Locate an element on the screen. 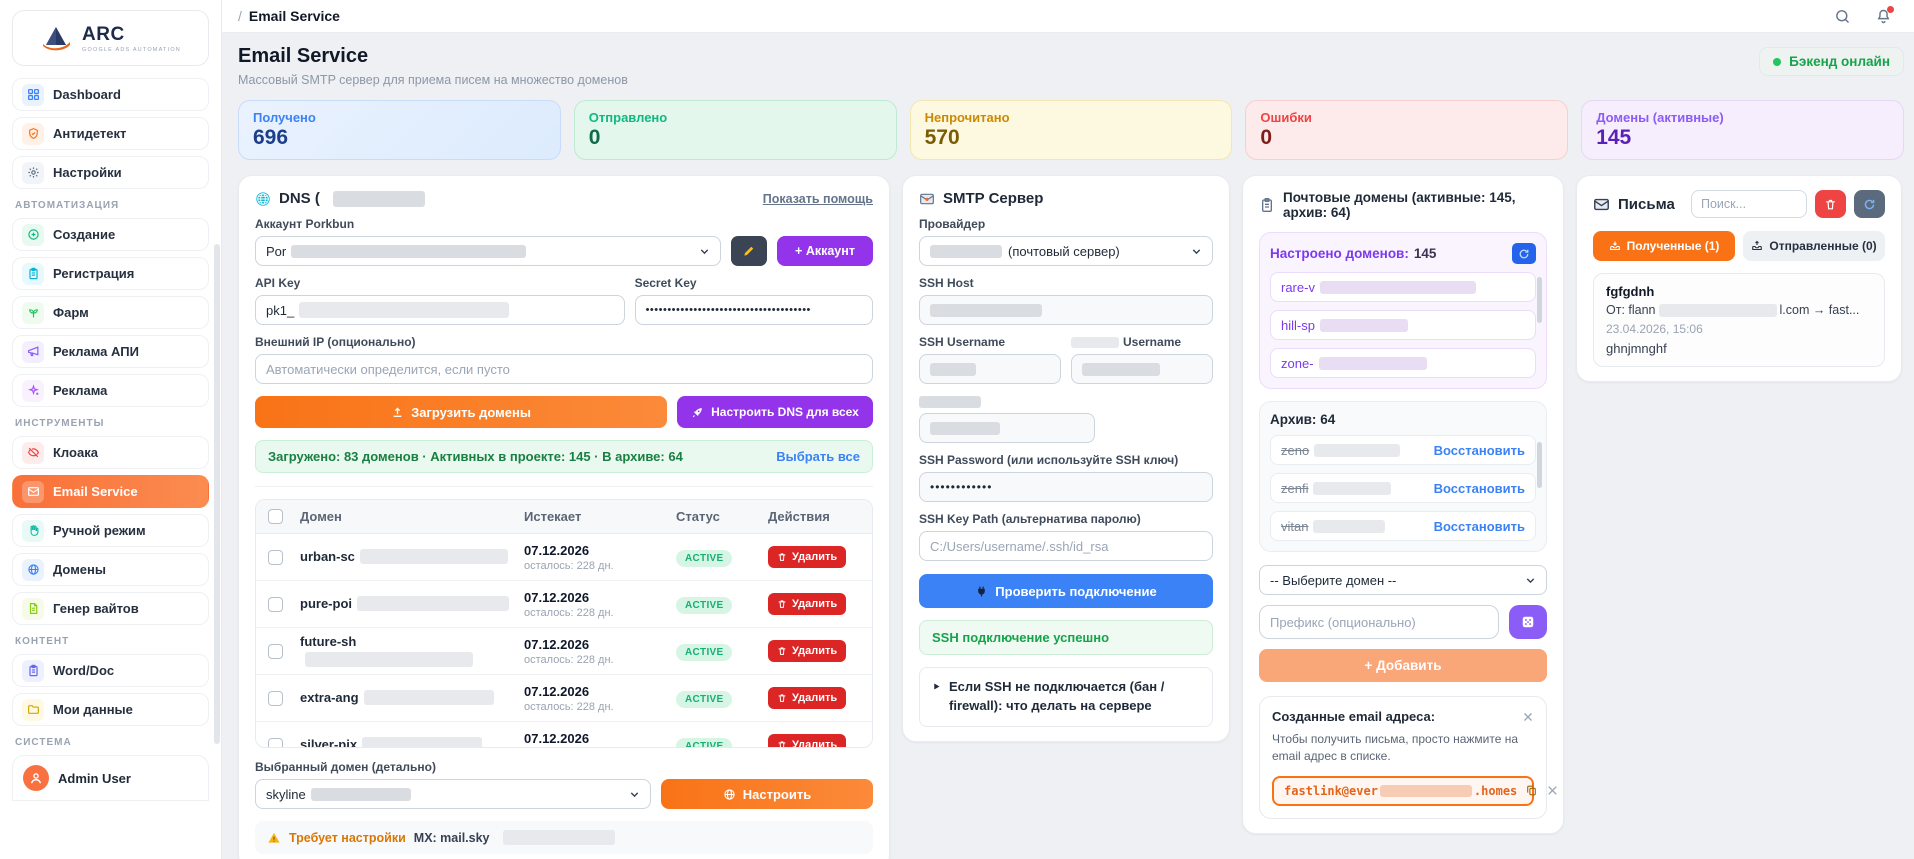  edit-account-button is located at coordinates (749, 251).